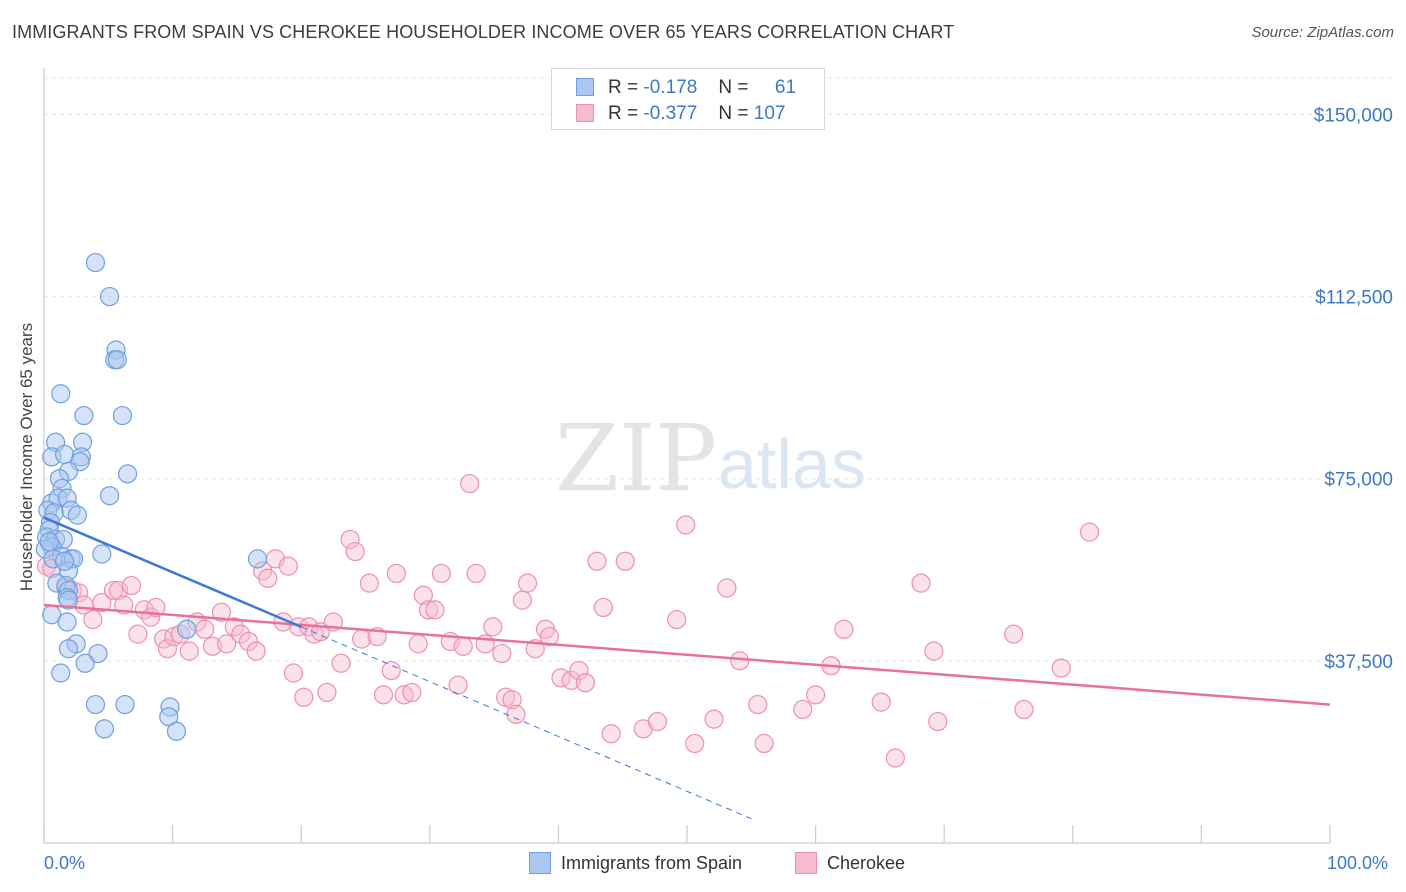  What do you see at coordinates (1358, 863) in the screenshot?
I see `x-tick-label-max: 100.0%` at bounding box center [1358, 863].